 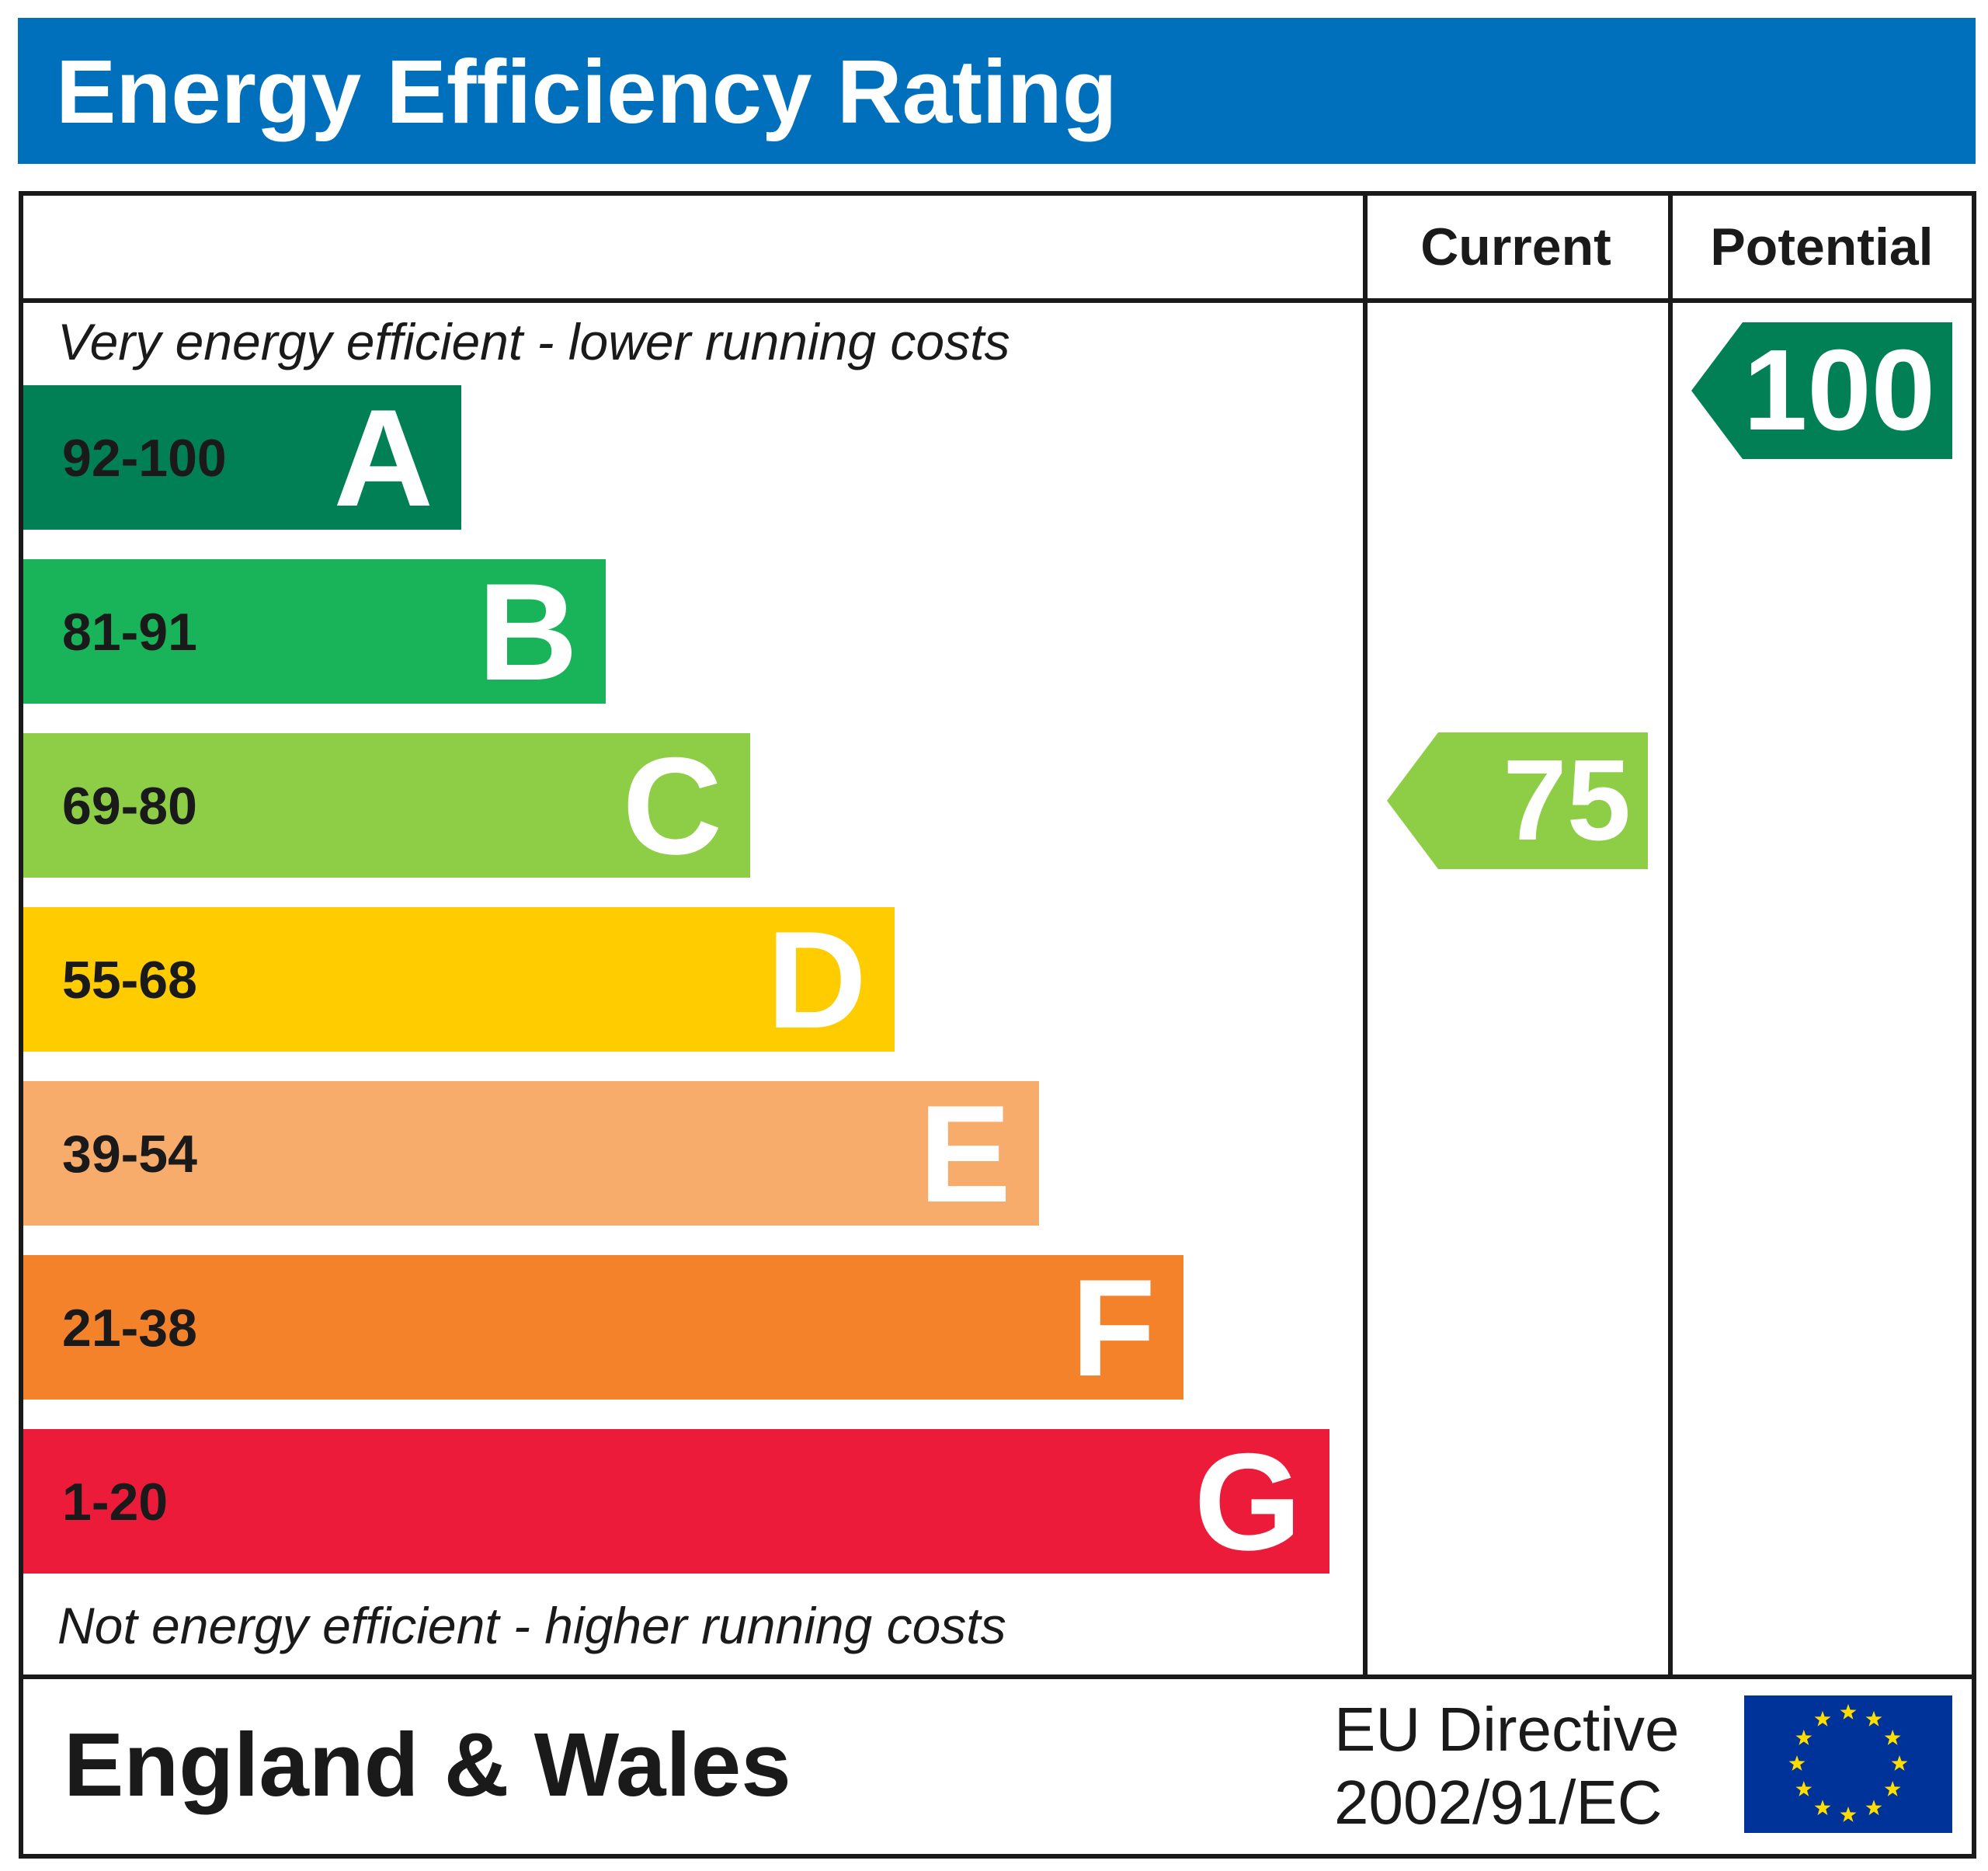 I want to click on potential-column-header: Potential, so click(x=1821, y=247).